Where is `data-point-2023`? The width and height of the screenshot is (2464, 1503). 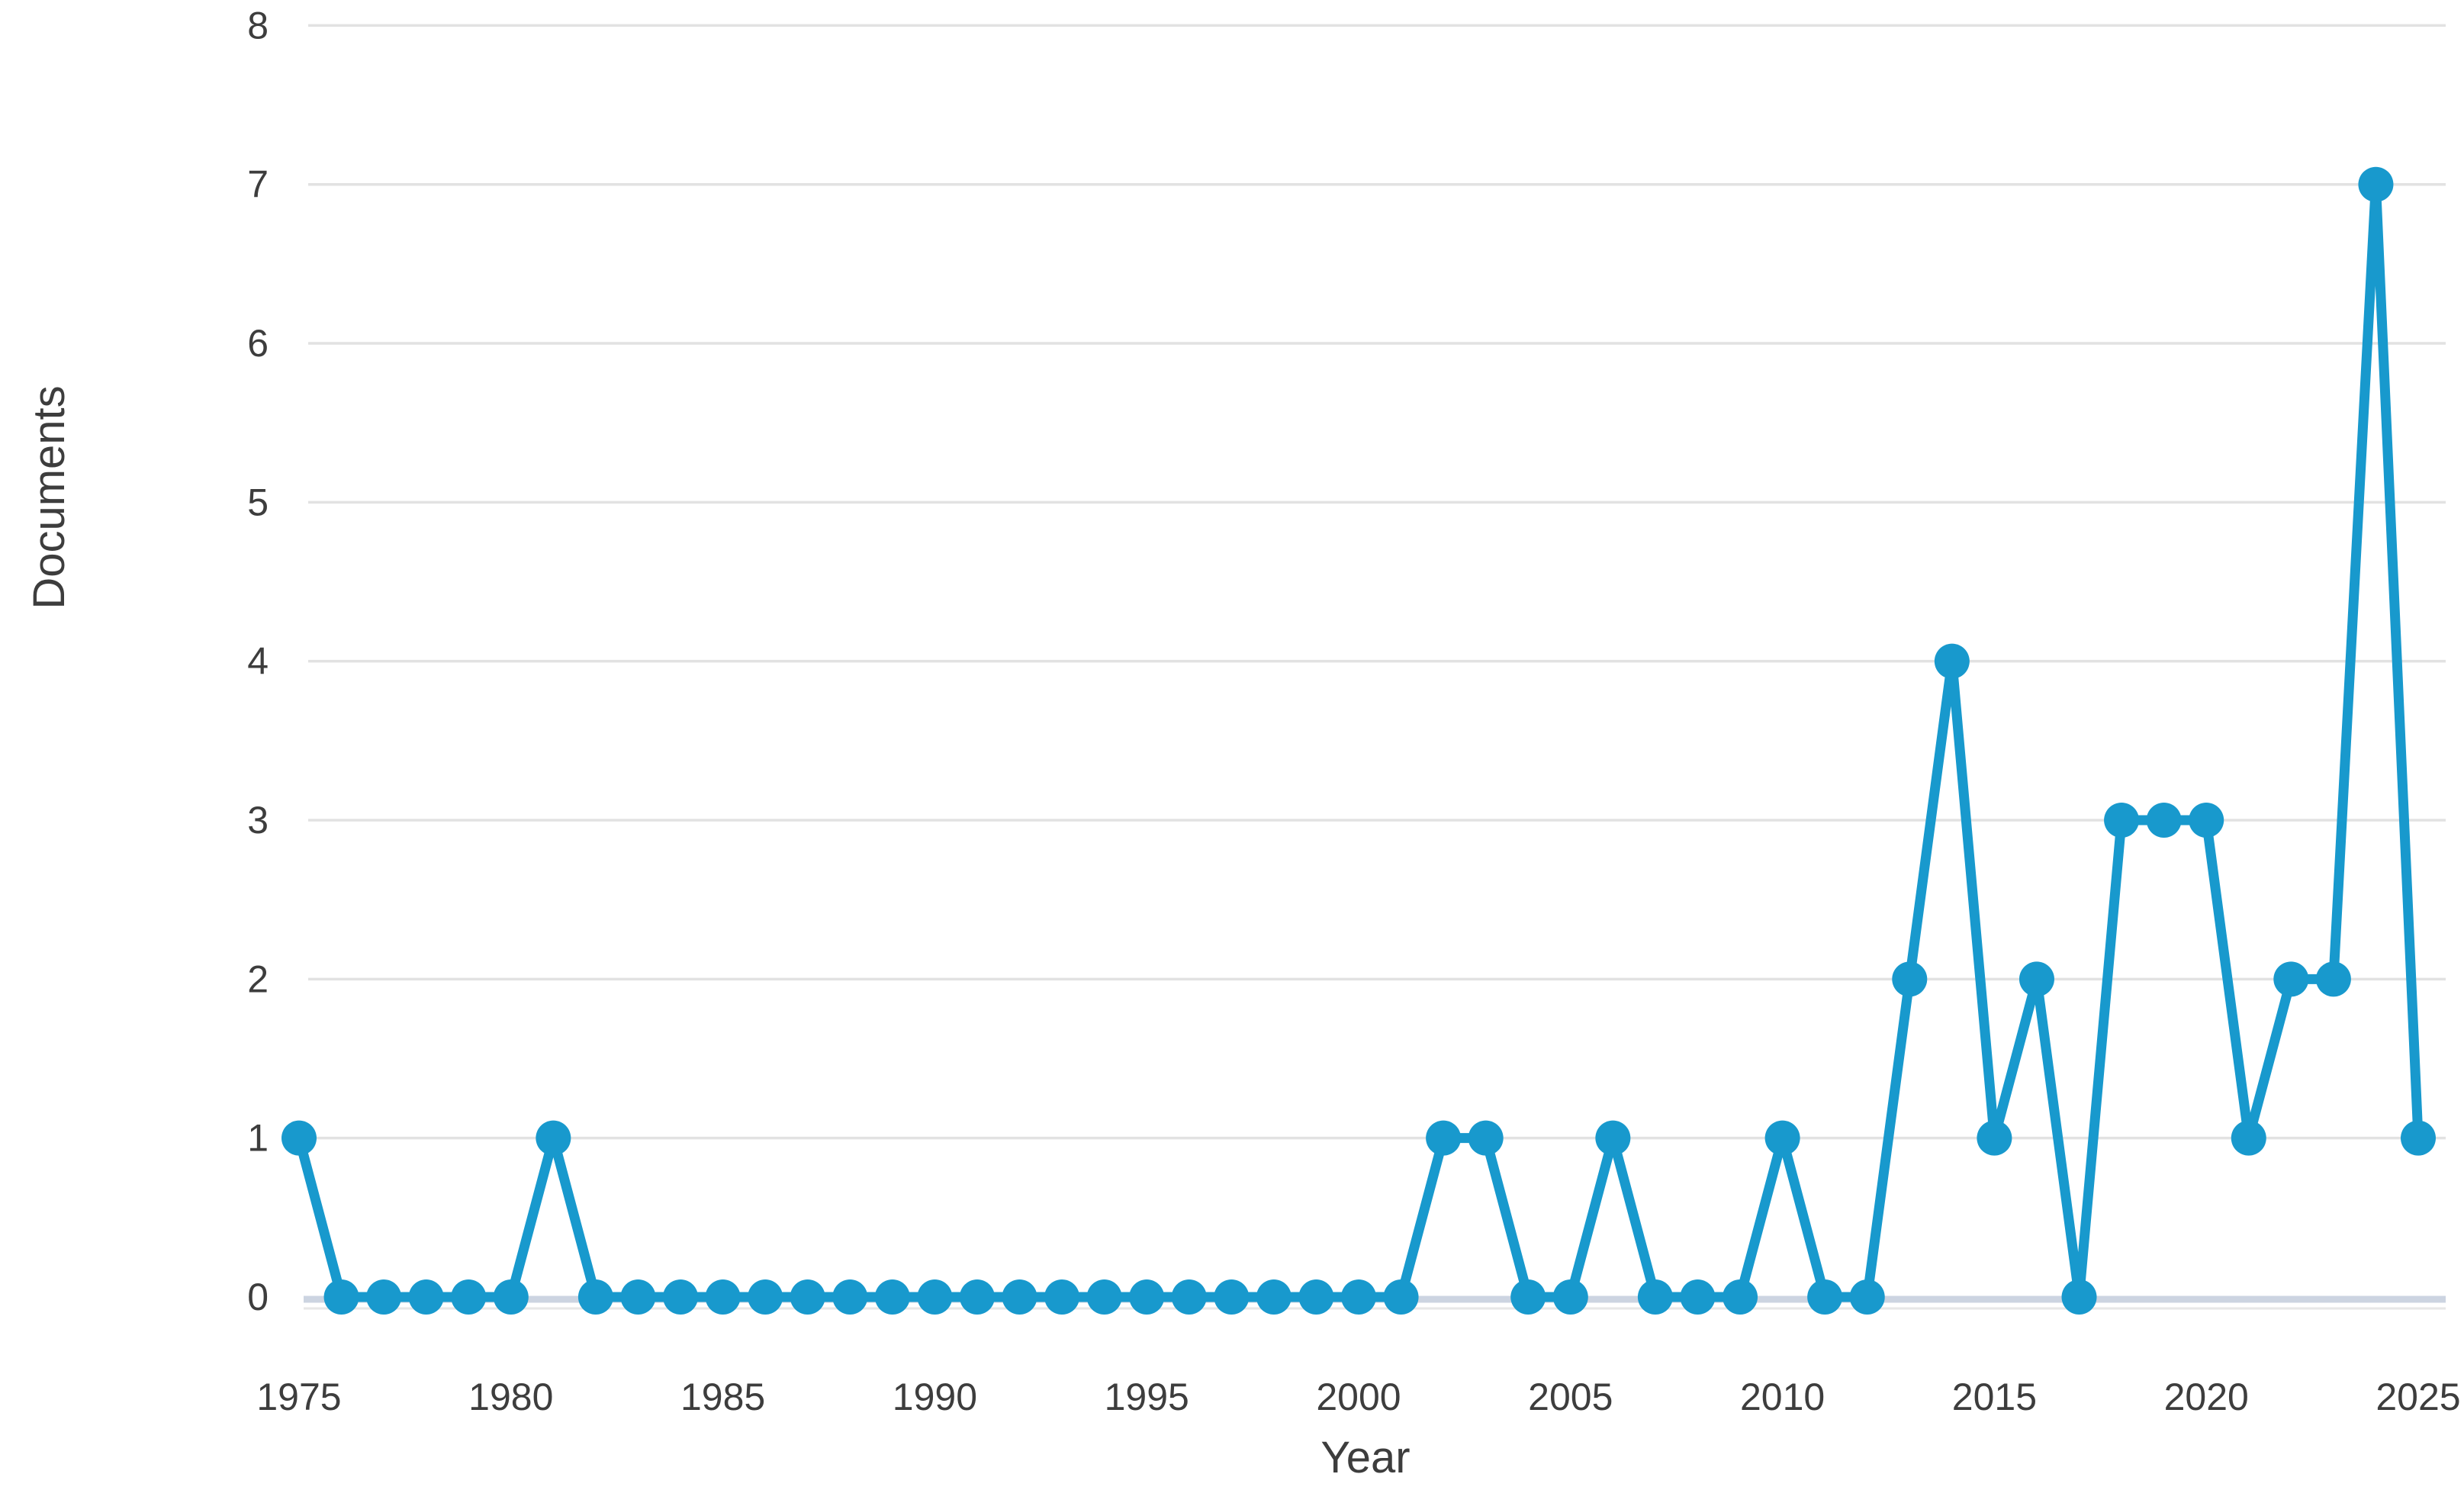
data-point-2023 is located at coordinates (2333, 979).